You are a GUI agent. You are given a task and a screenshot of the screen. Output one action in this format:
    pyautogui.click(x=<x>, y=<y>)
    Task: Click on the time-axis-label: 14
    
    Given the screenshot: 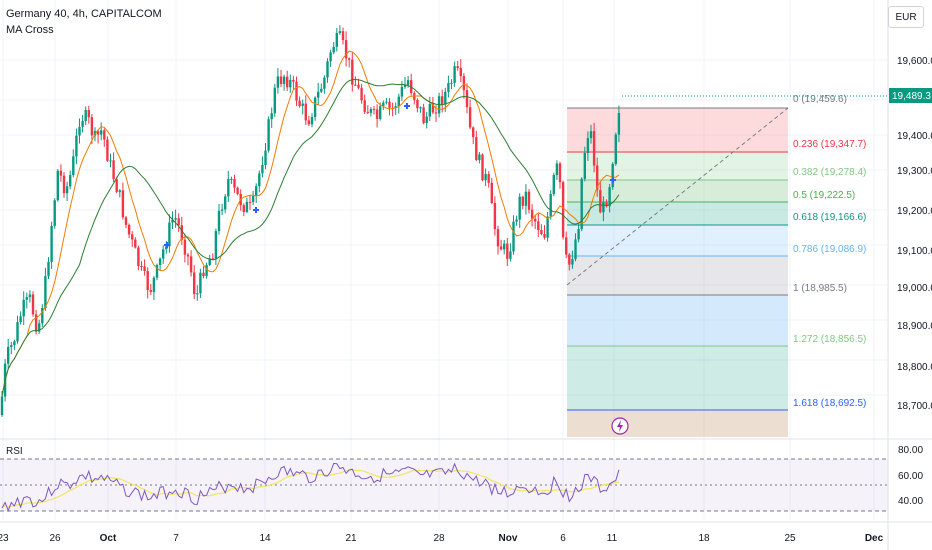 What is the action you would take?
    pyautogui.click(x=265, y=538)
    